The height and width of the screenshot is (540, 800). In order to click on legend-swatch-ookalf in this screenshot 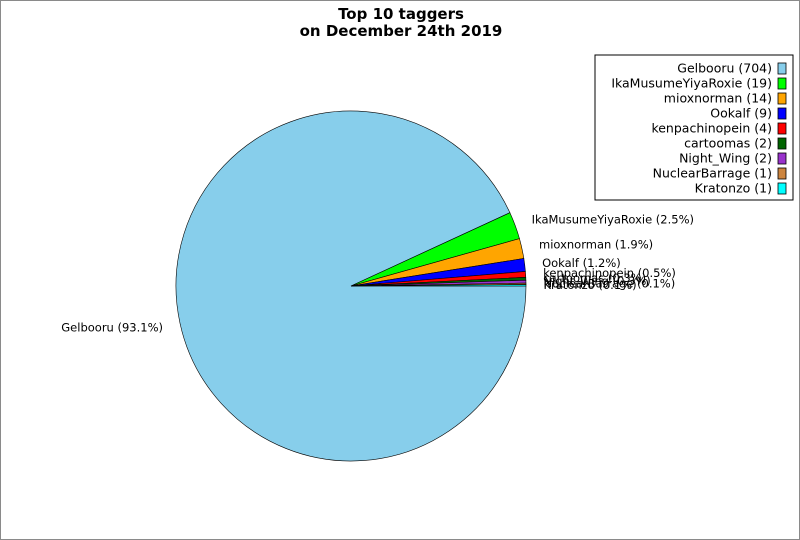, I will do `click(782, 113)`.